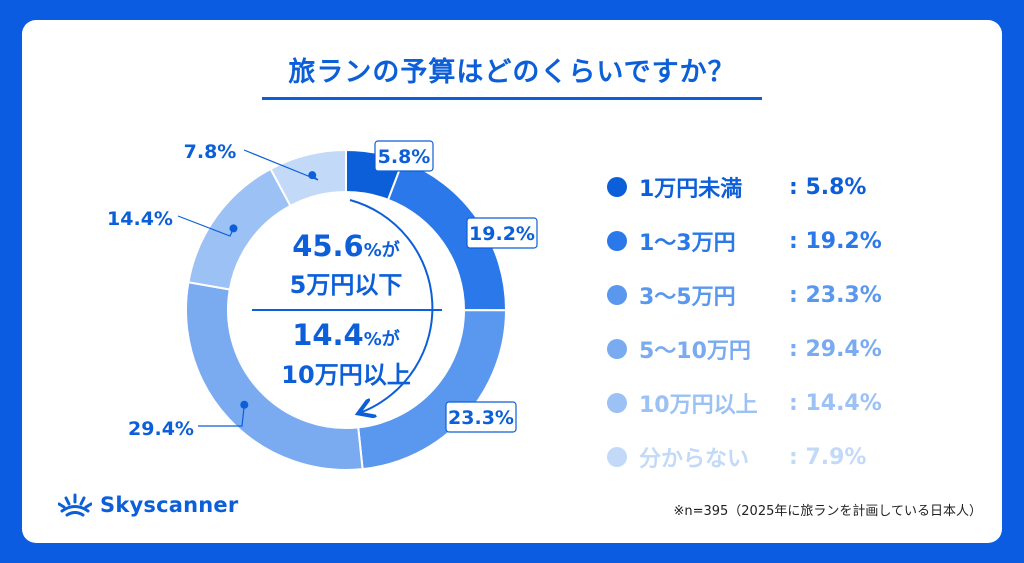  I want to click on value-label-3: 23.3%, so click(481, 418).